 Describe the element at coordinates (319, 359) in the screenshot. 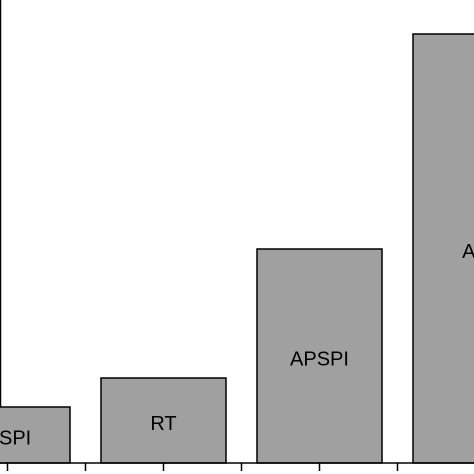

I see `bar-label: APSPI` at that location.